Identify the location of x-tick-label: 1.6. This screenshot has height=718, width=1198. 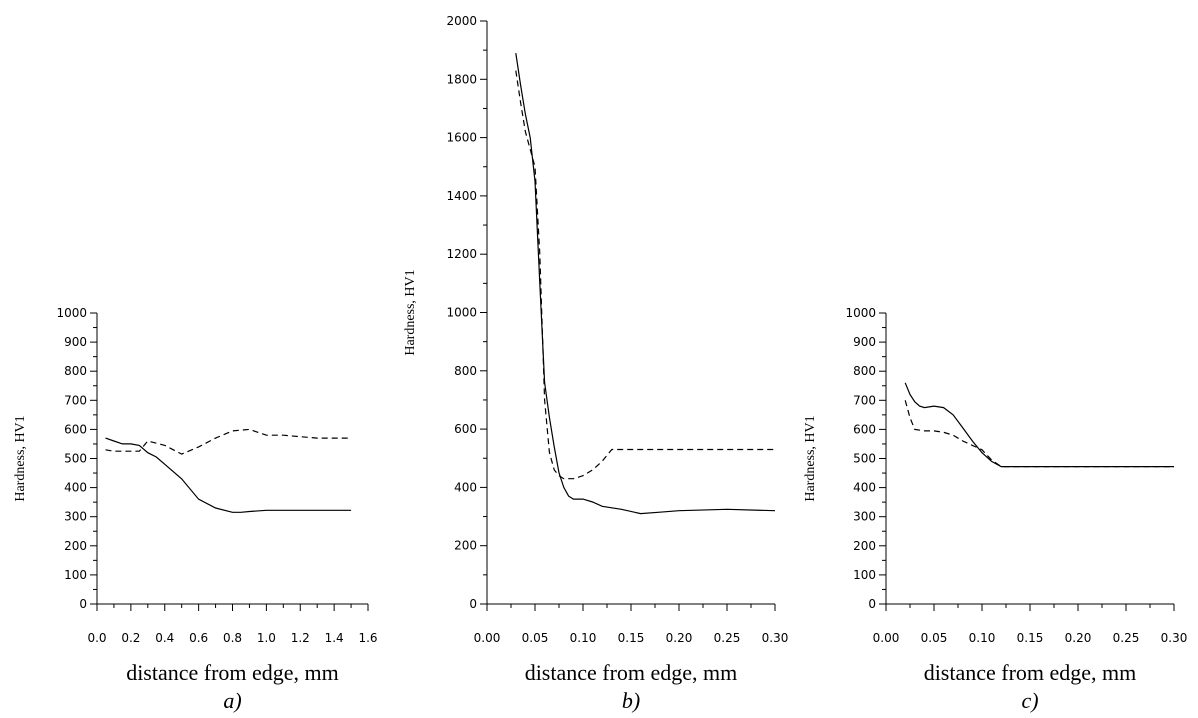
(367, 638).